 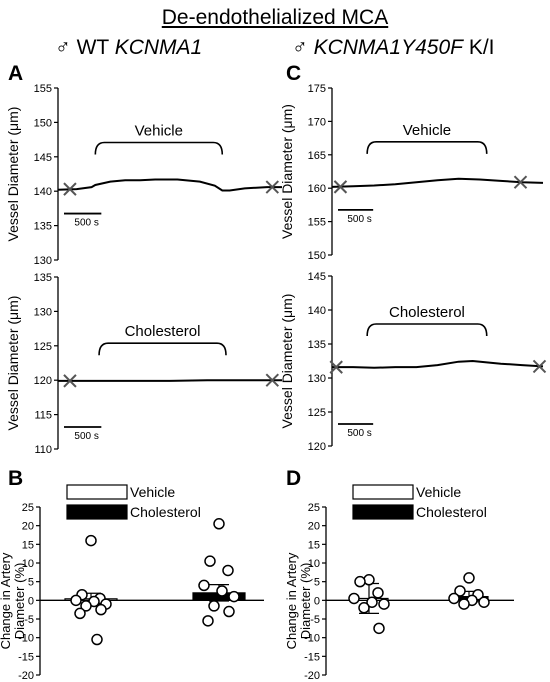 What do you see at coordinates (28, 508) in the screenshot?
I see `y-tick-label: 25` at bounding box center [28, 508].